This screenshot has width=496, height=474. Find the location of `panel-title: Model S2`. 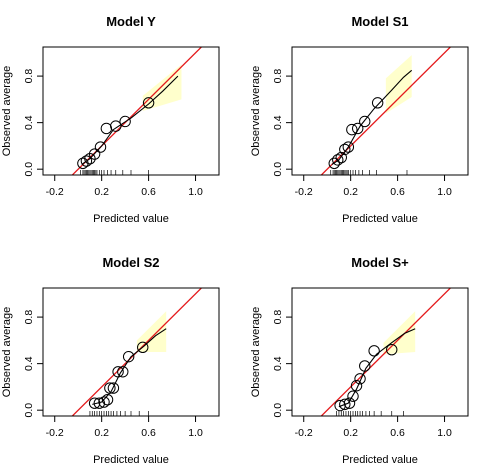

panel-title: Model S2 is located at coordinates (130, 262).